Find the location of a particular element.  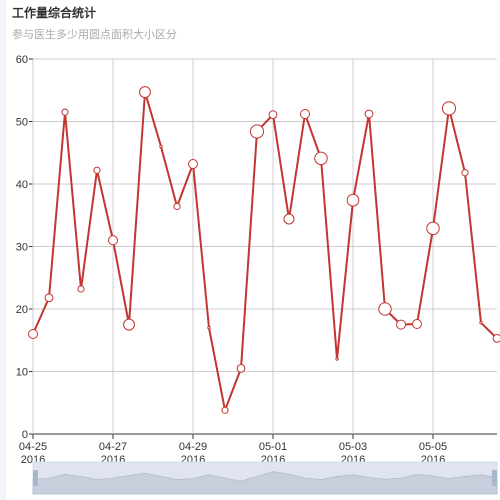

x-tick-label-date: 04-25 is located at coordinates (33, 447).